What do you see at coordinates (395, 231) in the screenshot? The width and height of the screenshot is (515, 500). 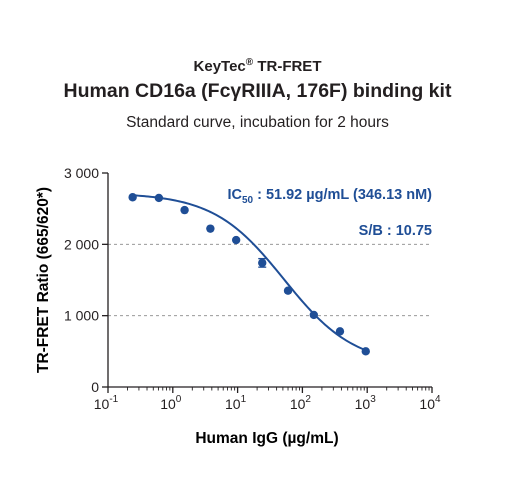 I see `sb-annotation: S/B : 10.75` at bounding box center [395, 231].